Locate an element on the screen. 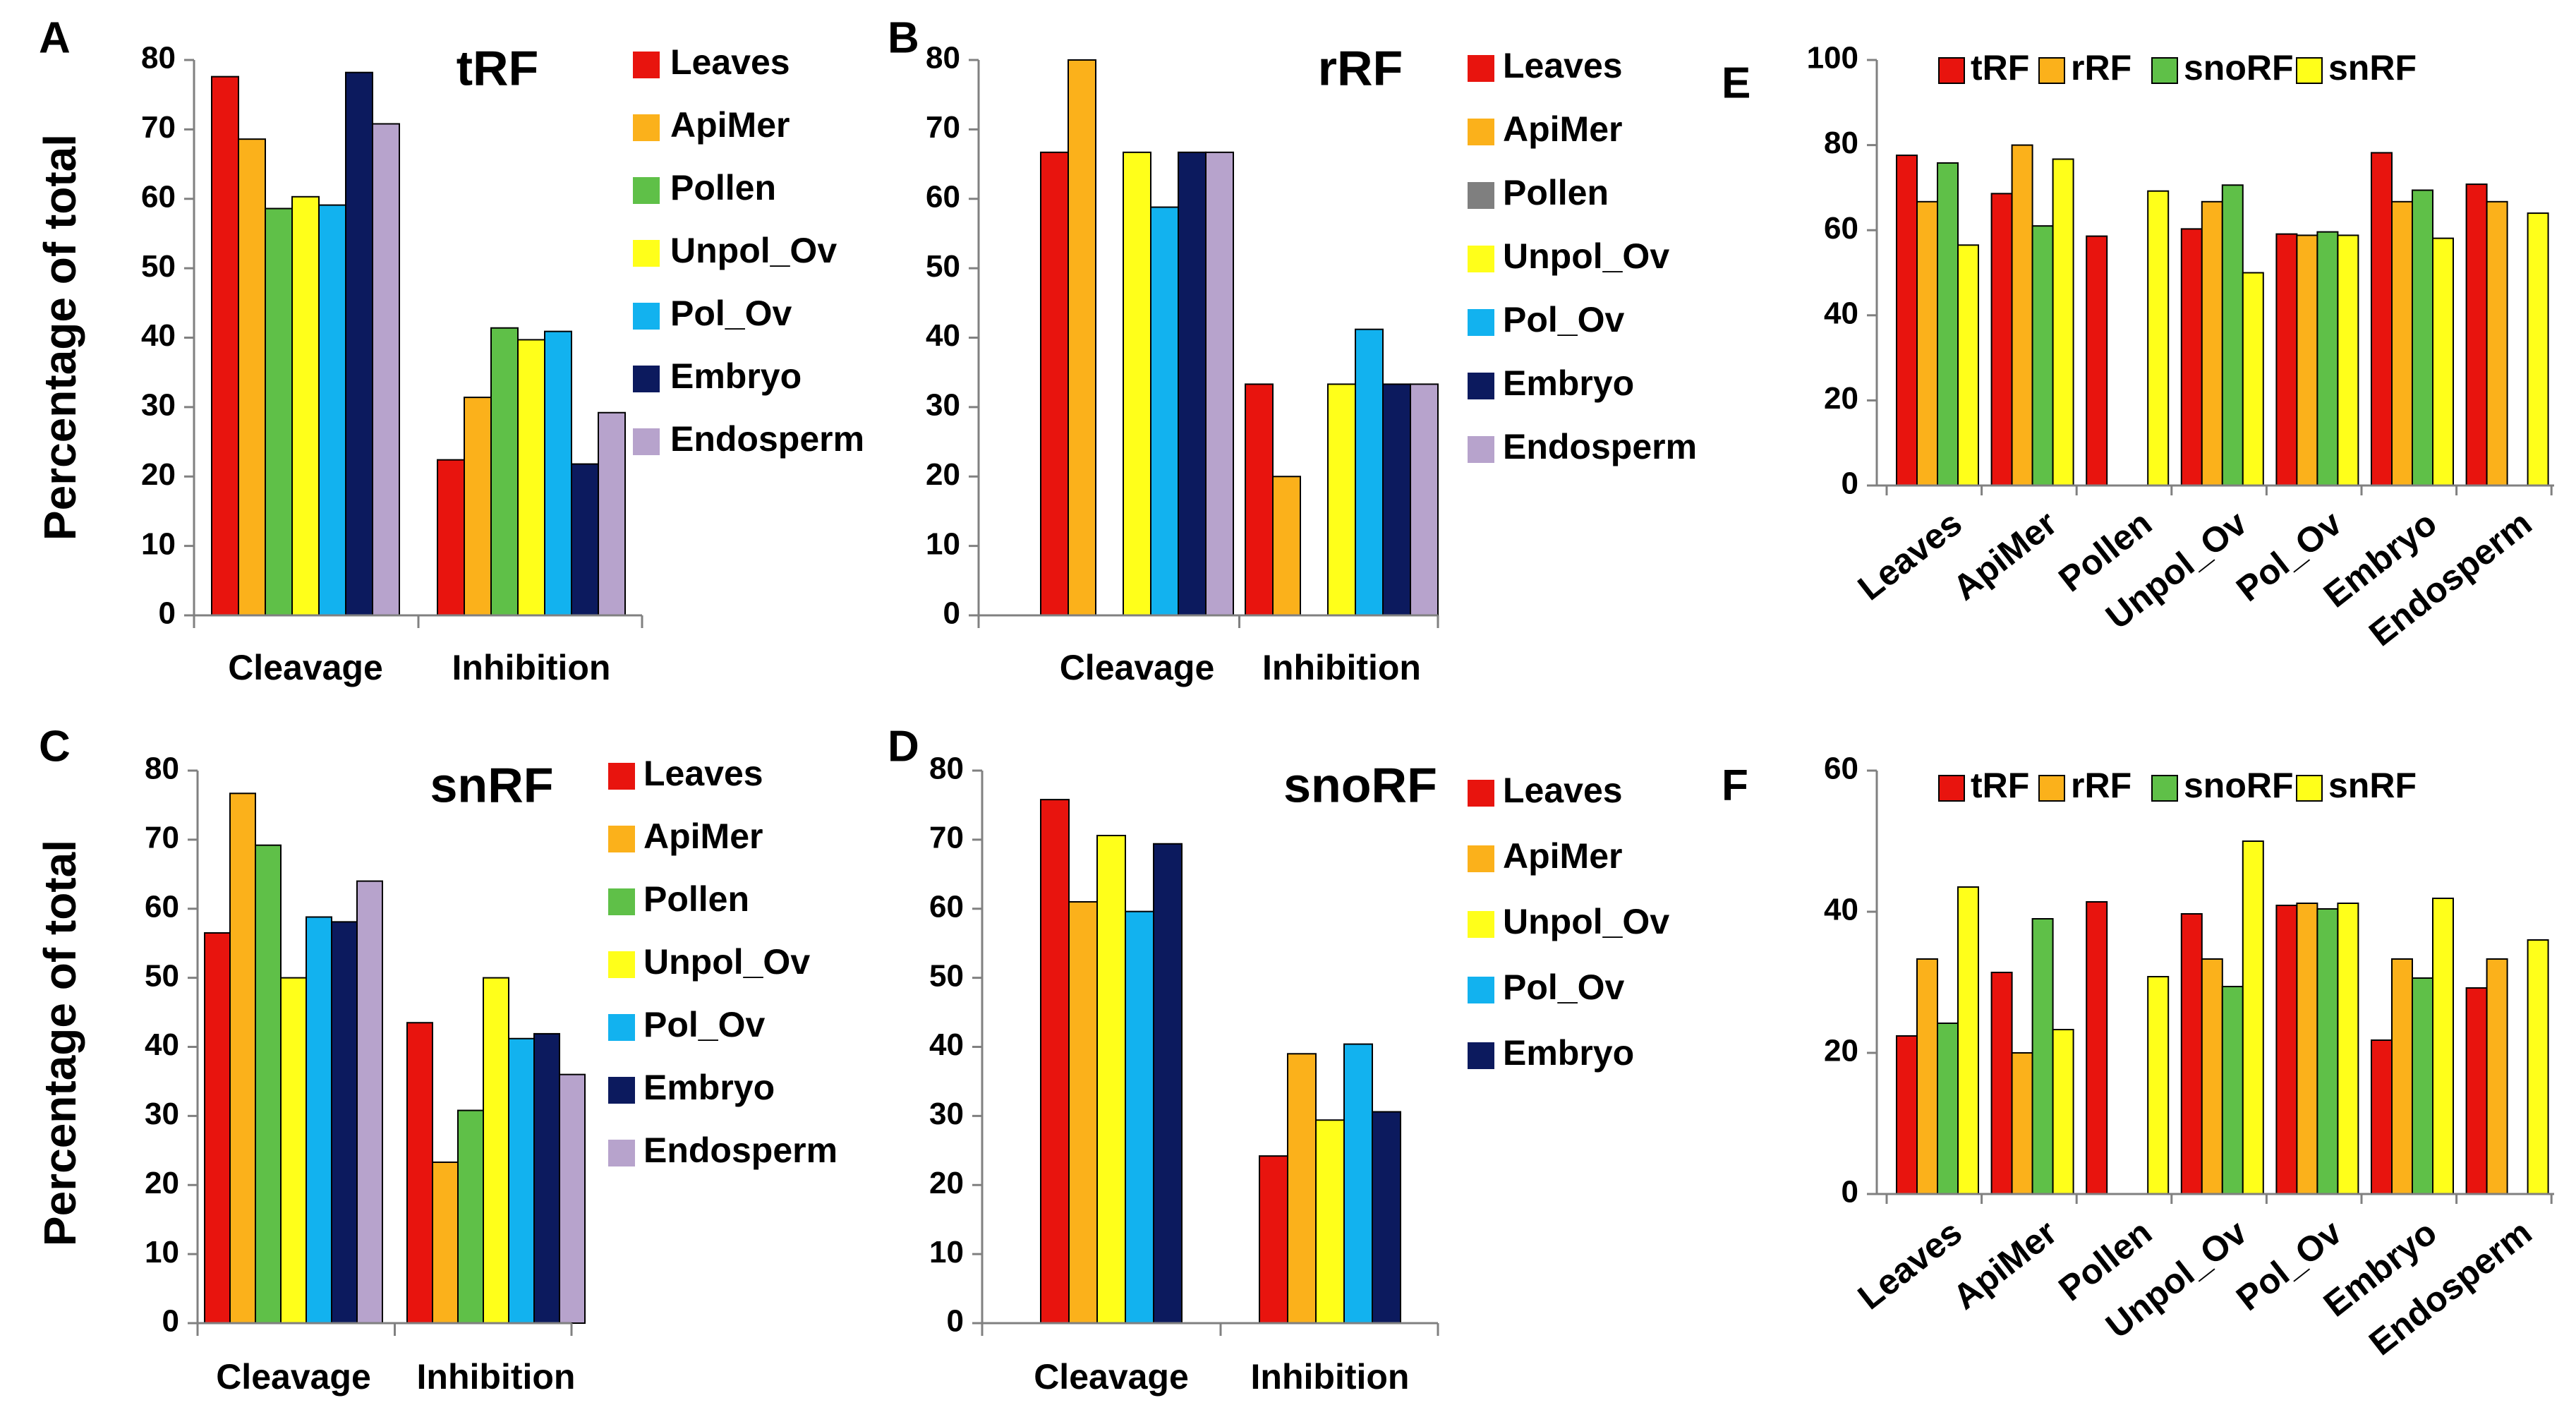 Image resolution: width=2576 pixels, height=1417 pixels. y-tick-label: 50 is located at coordinates (158, 266).